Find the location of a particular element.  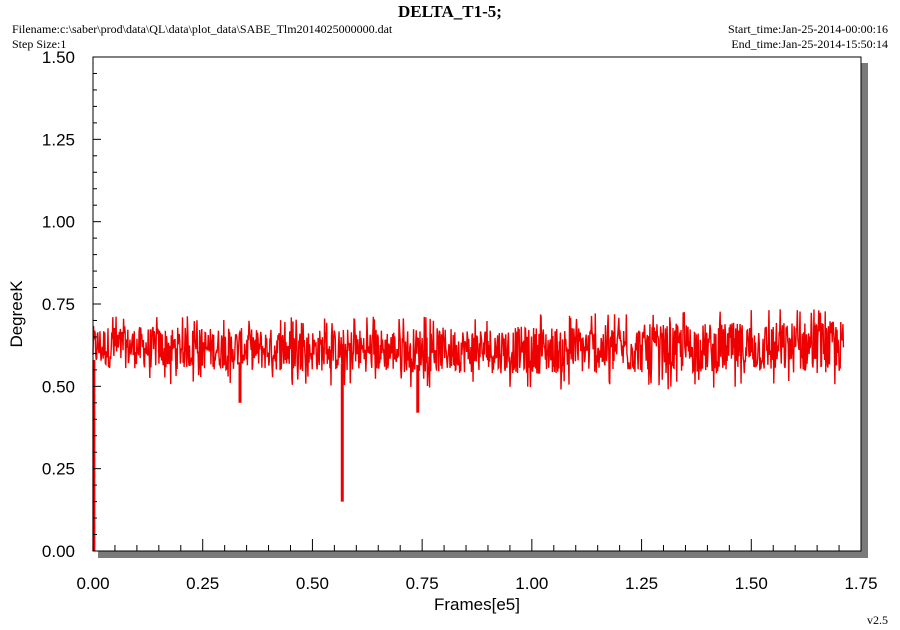

x-tick-label: 1.00 is located at coordinates (531, 583).